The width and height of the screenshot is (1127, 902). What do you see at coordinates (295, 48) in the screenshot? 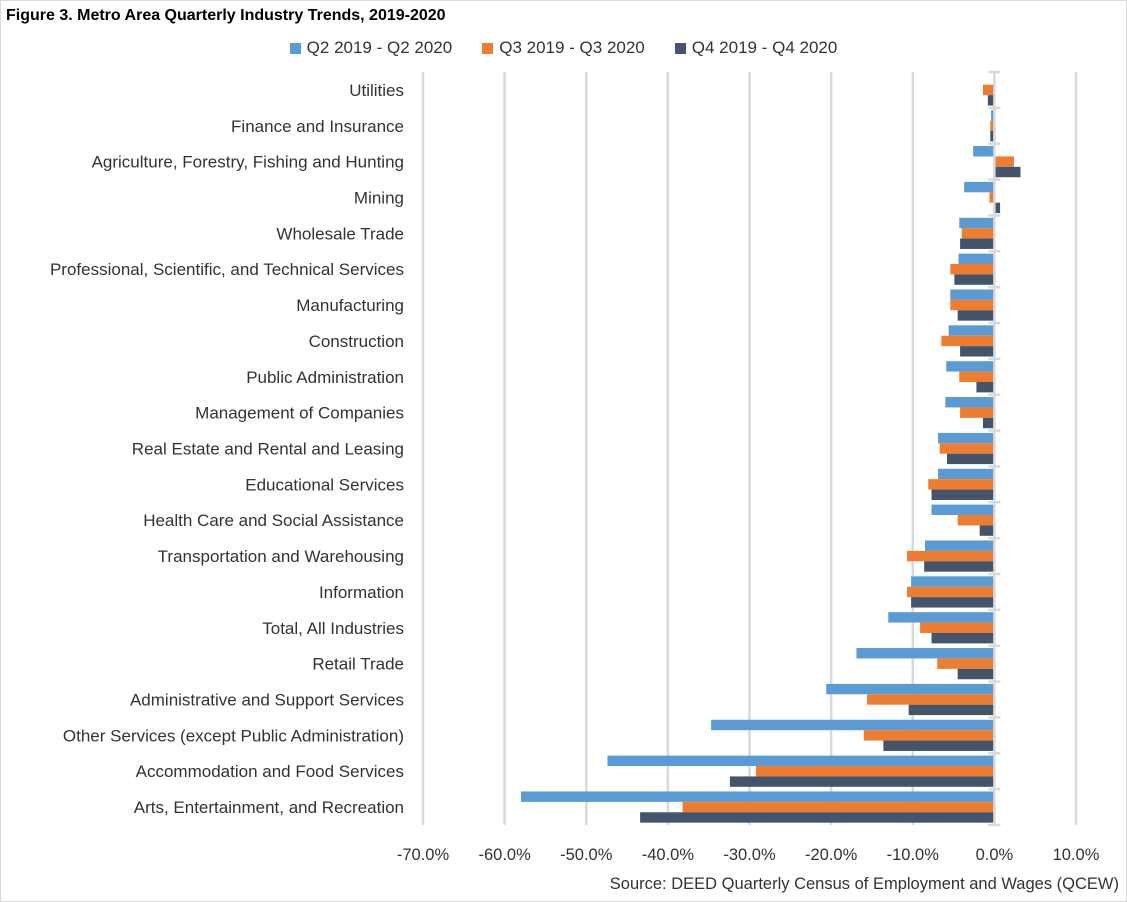
I see `legend-swatch-q2` at bounding box center [295, 48].